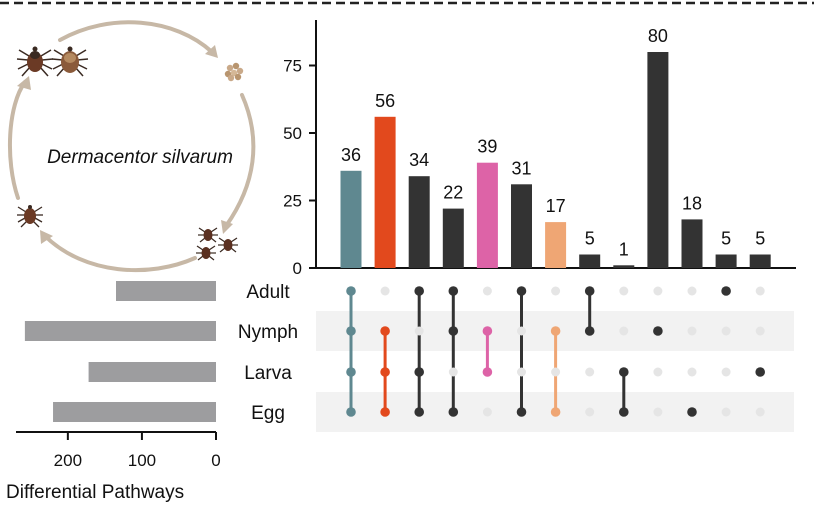  Describe the element at coordinates (297, 268) in the screenshot. I see `y-tick-label: 0` at that location.